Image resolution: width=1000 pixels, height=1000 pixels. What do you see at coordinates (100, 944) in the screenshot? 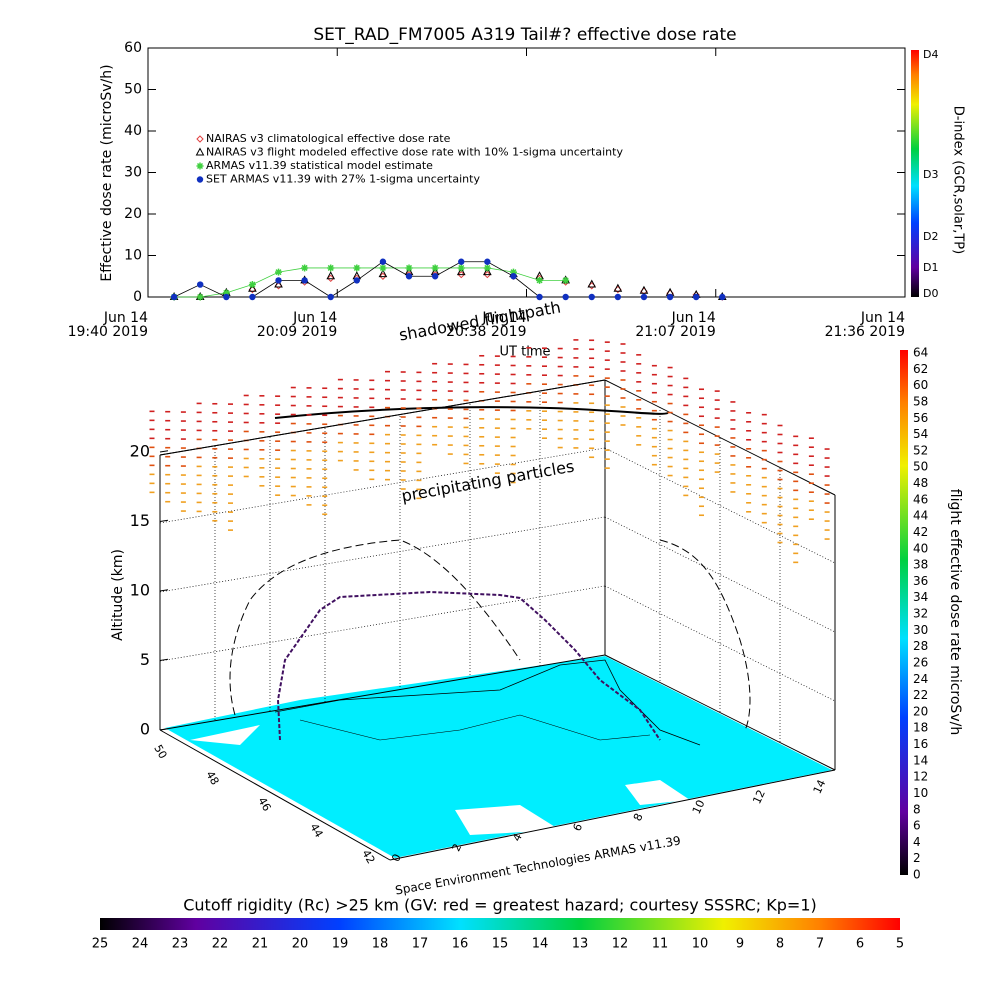
I see `colorbar-tick-label: 25` at bounding box center [100, 944].